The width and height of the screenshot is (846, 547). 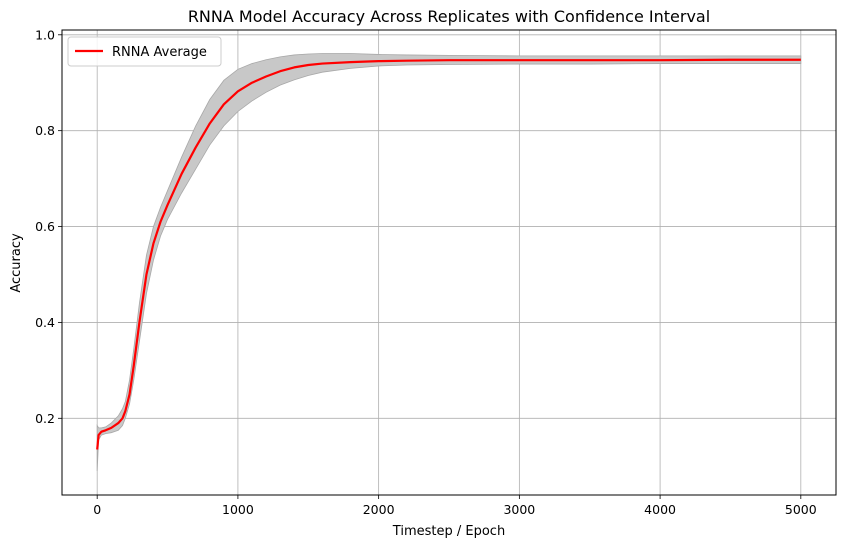 What do you see at coordinates (159, 52) in the screenshot?
I see `legend-label: RNNA Average` at bounding box center [159, 52].